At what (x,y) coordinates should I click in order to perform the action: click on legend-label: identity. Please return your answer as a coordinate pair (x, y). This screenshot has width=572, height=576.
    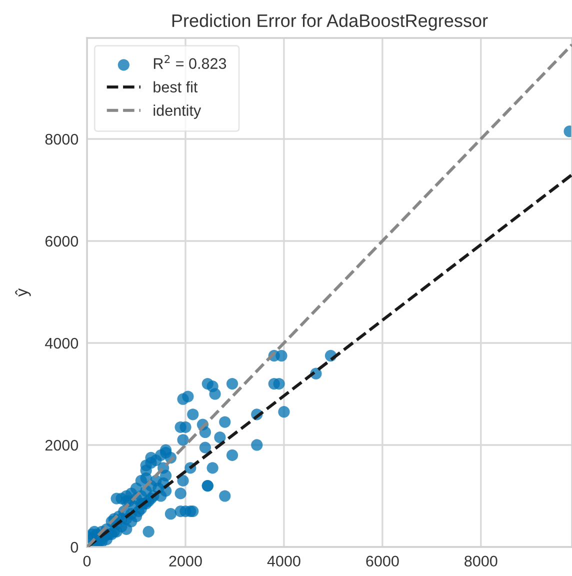
    Looking at the image, I should click on (178, 111).